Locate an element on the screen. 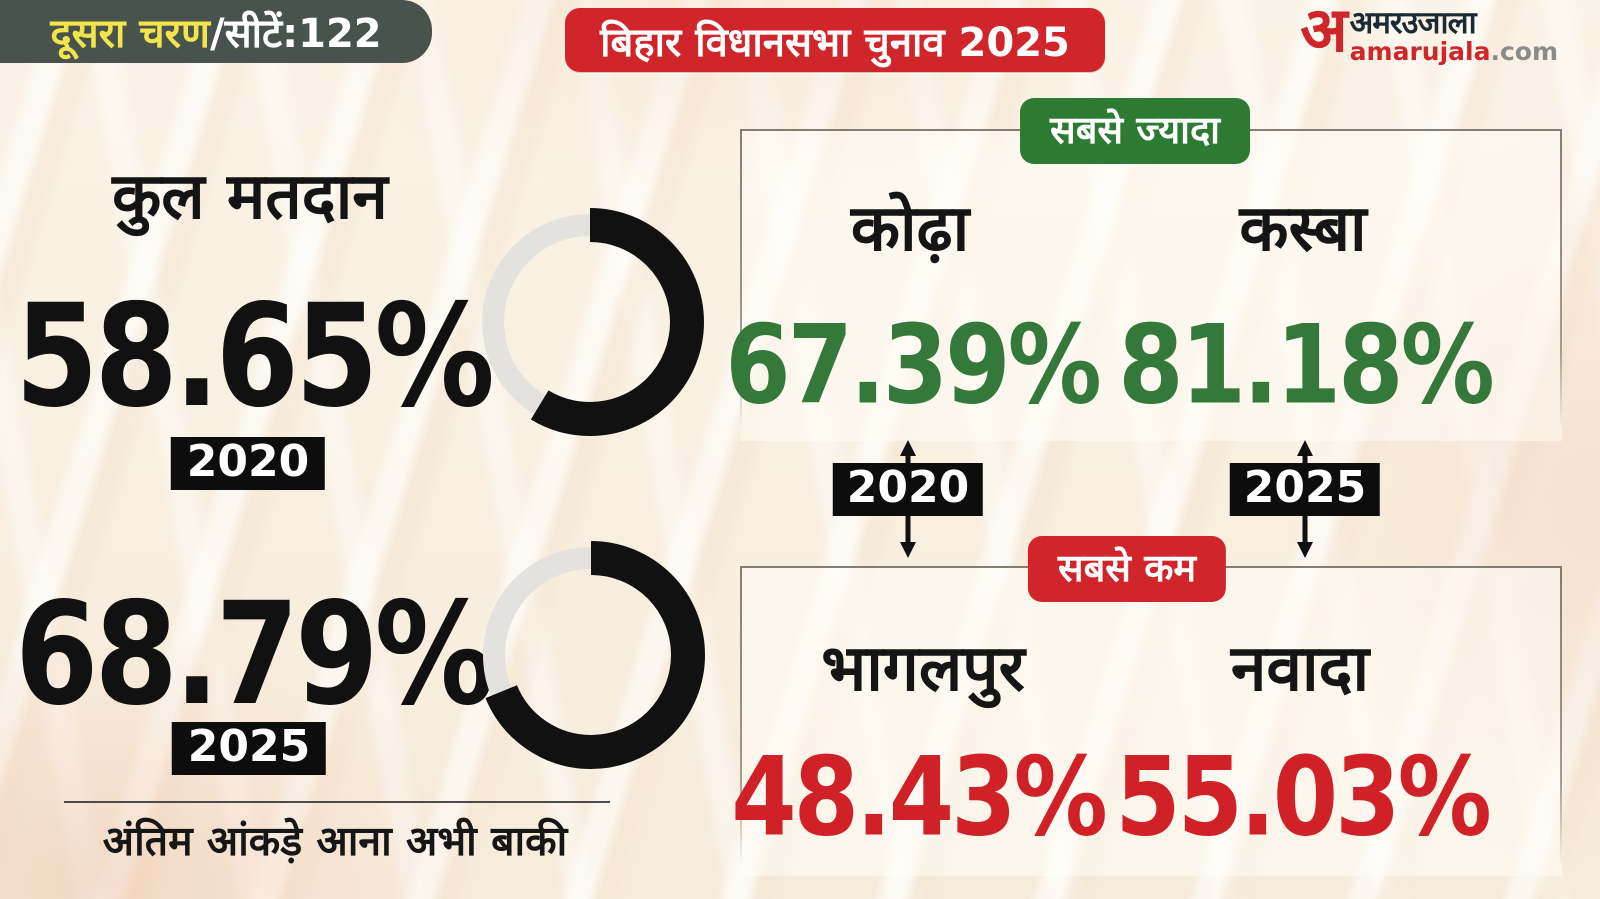 The height and width of the screenshot is (899, 1600). donut-arc-2025 is located at coordinates (591, 655).